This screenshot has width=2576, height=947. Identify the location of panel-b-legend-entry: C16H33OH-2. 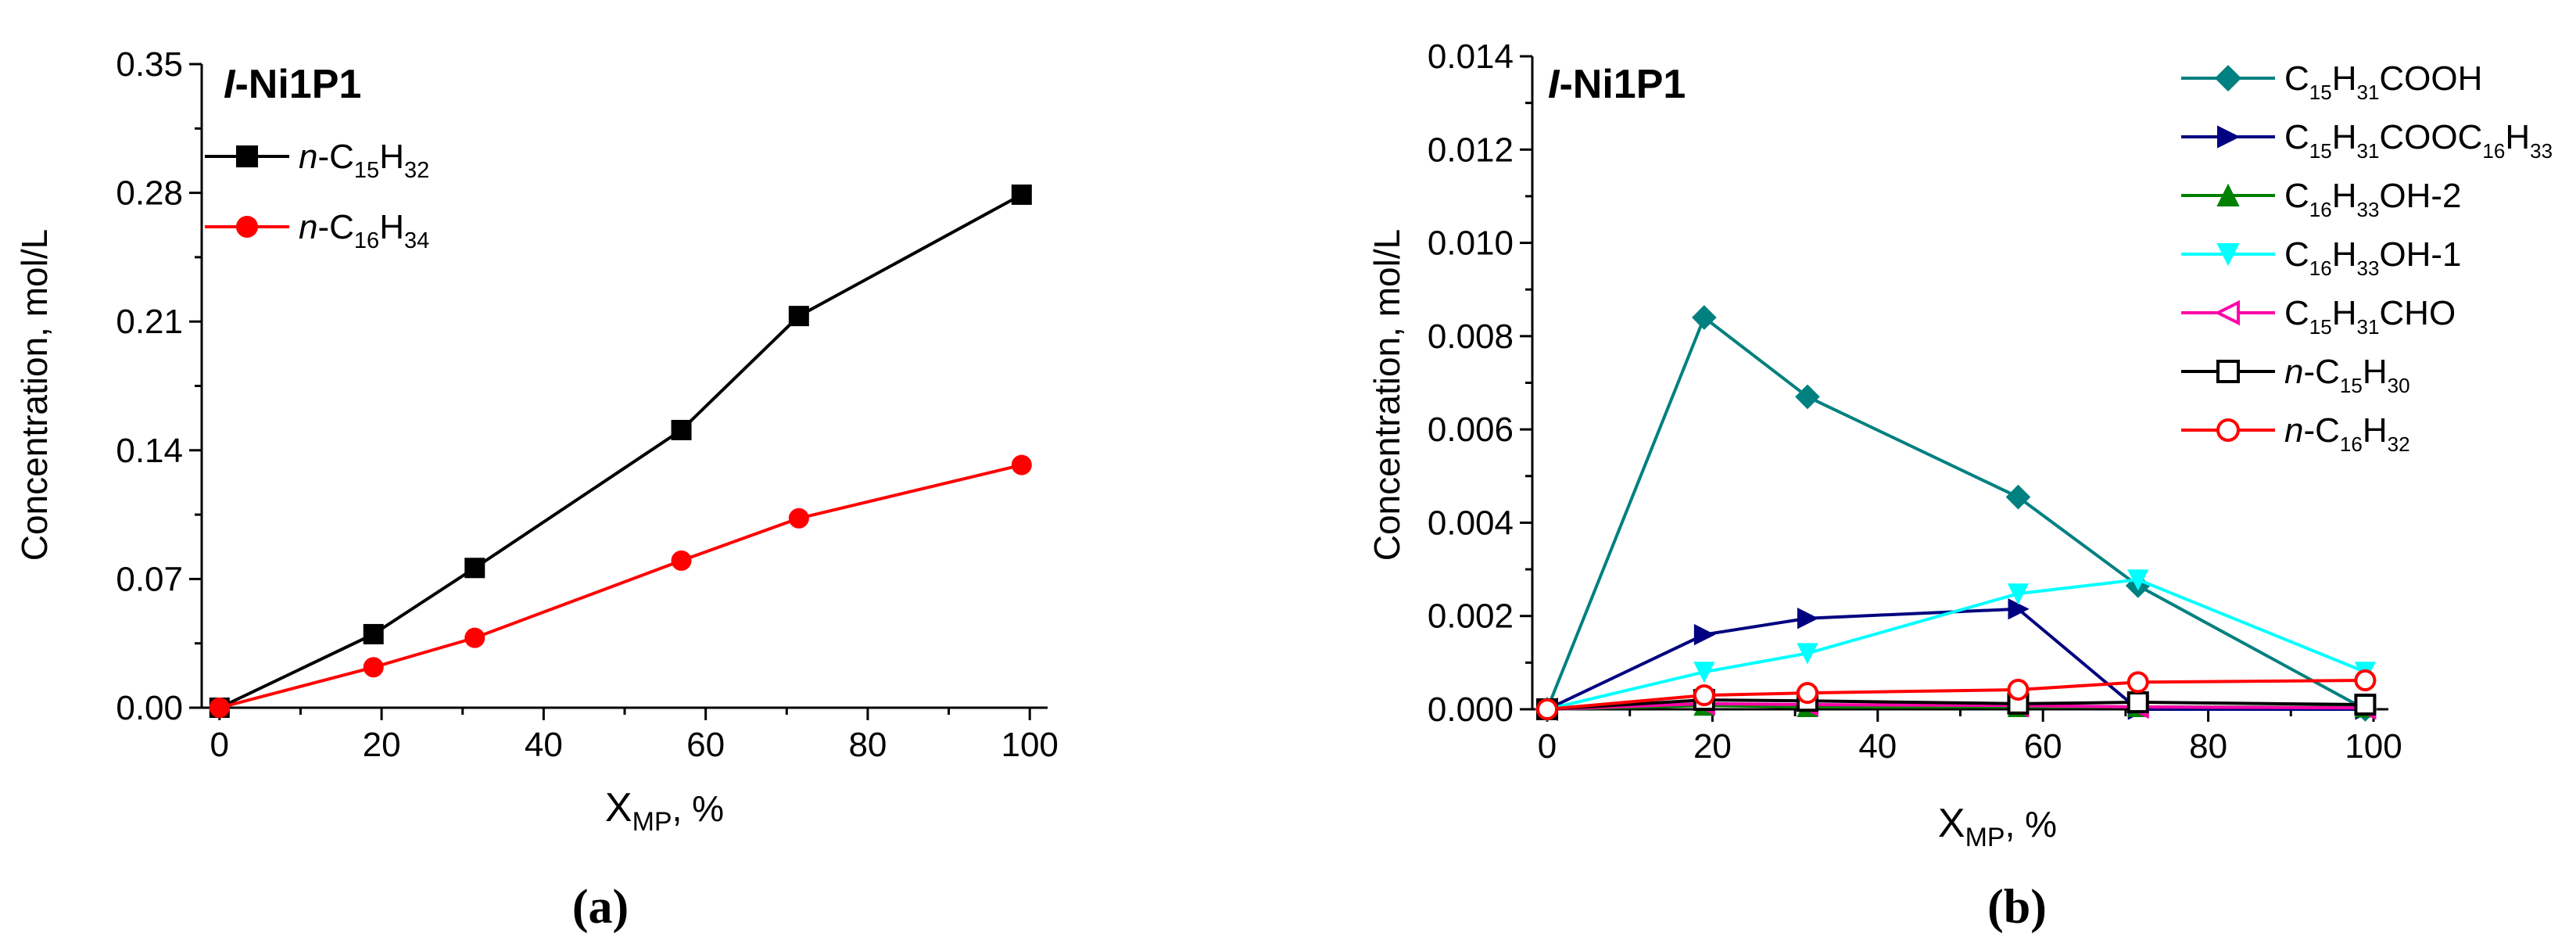
(2321, 199).